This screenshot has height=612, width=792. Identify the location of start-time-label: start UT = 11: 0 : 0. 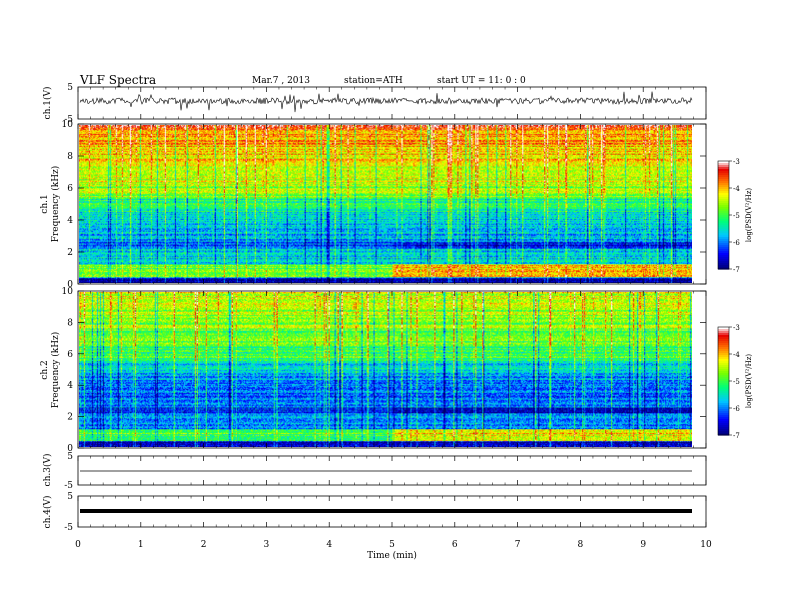
(481, 81).